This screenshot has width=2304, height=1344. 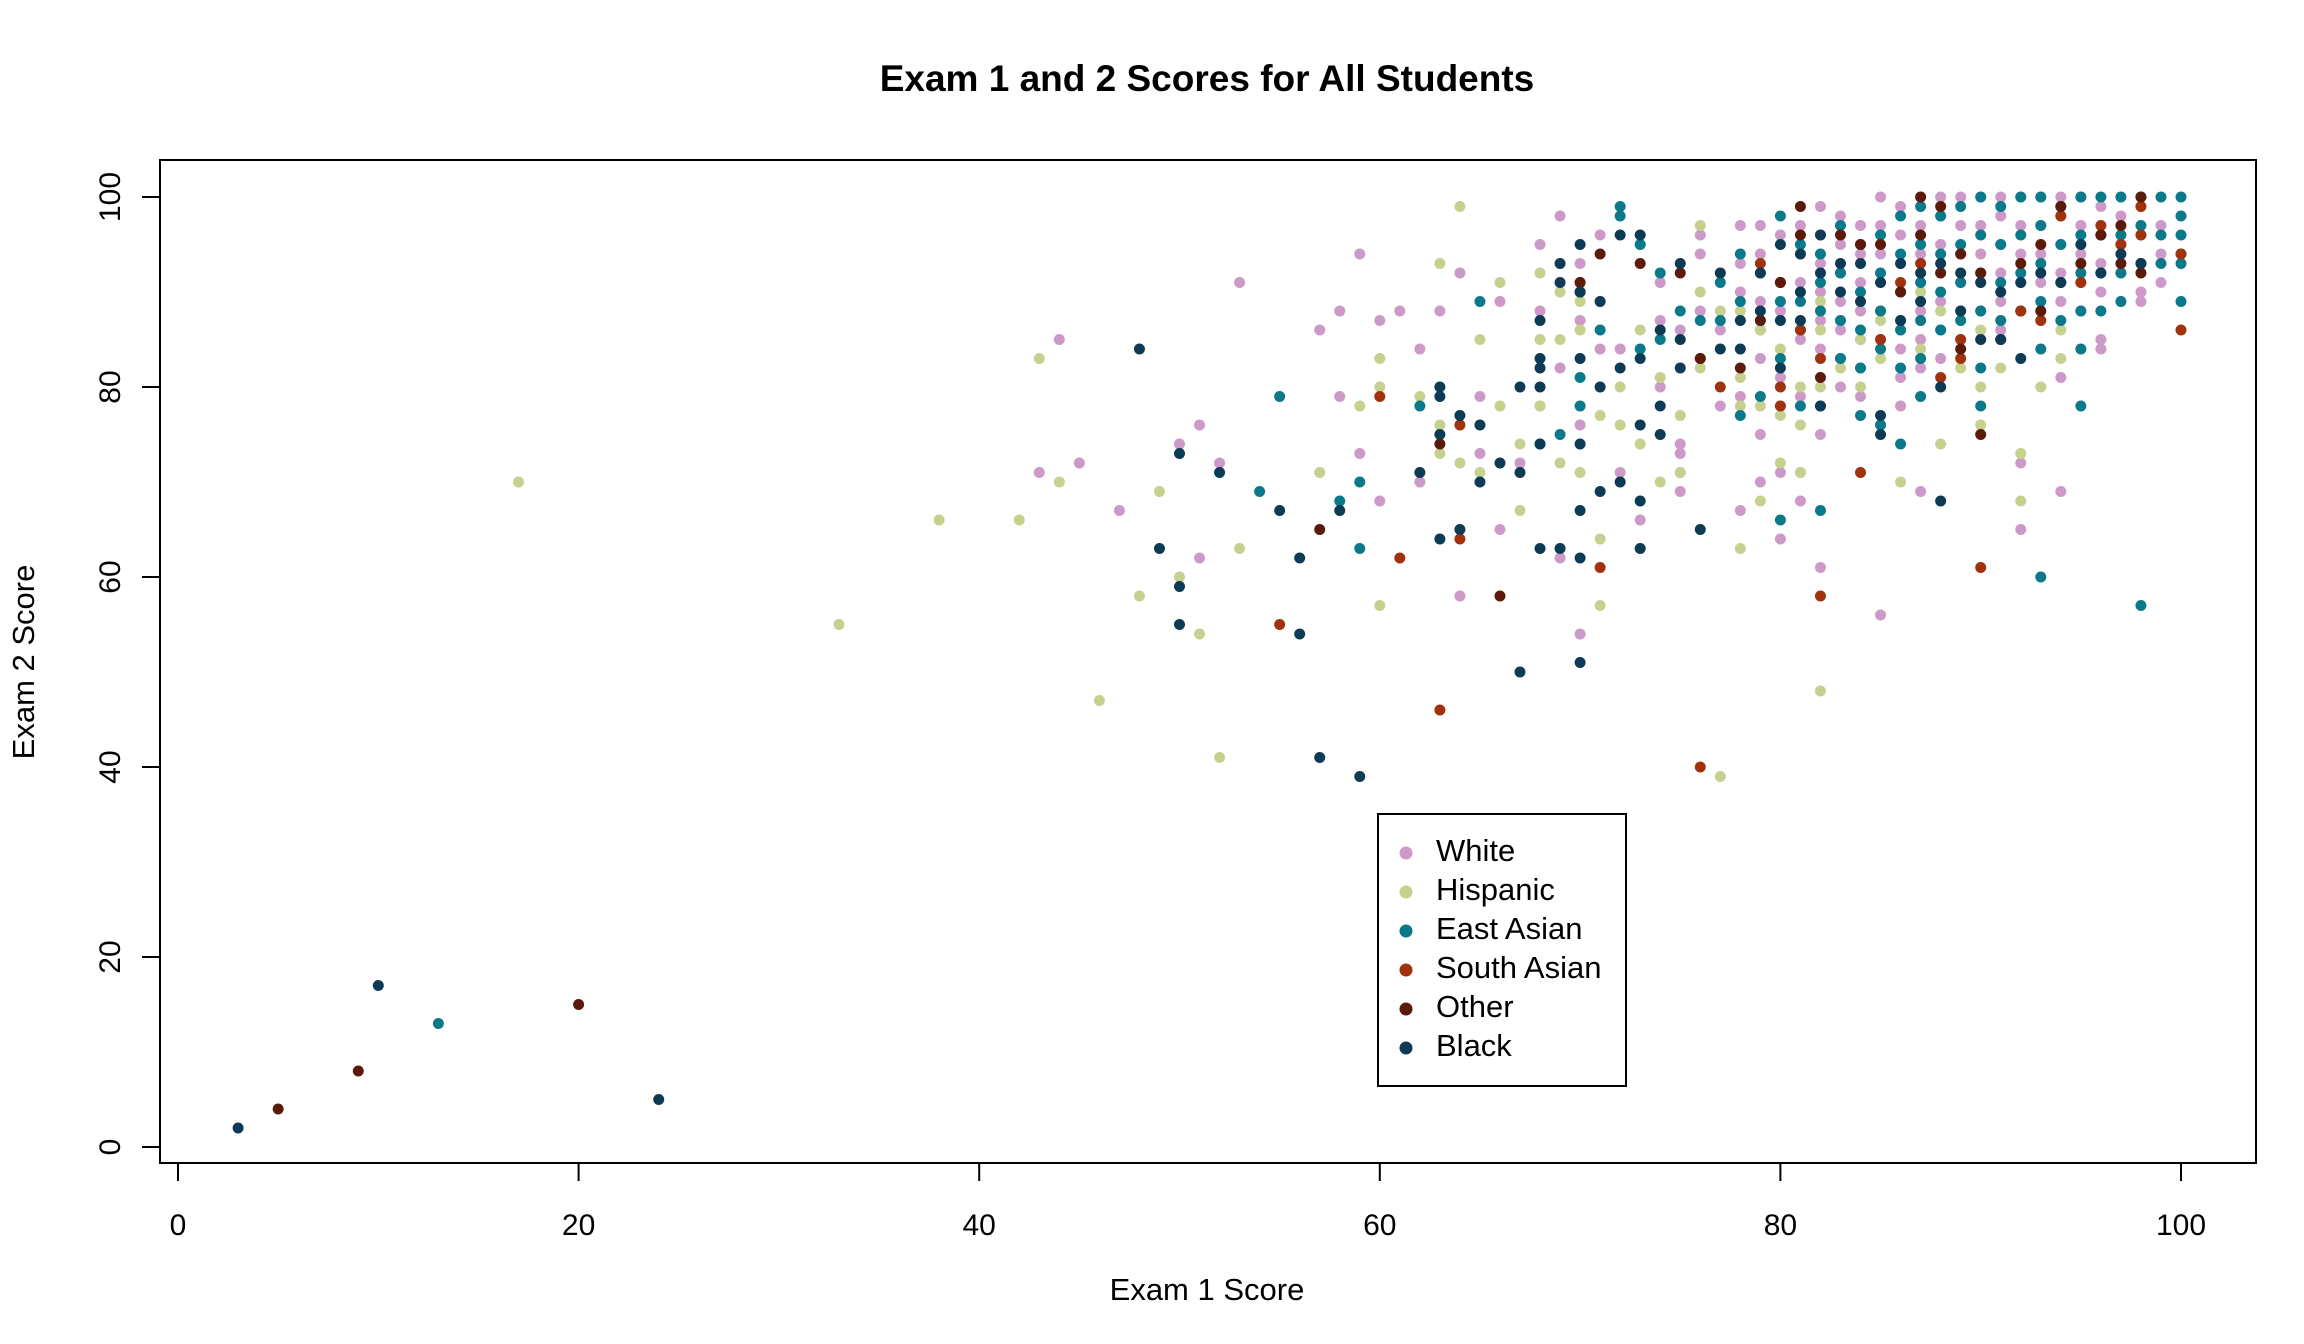 What do you see at coordinates (1207, 78) in the screenshot?
I see `chart-title: Exam 1 and 2 Scores for All Students` at bounding box center [1207, 78].